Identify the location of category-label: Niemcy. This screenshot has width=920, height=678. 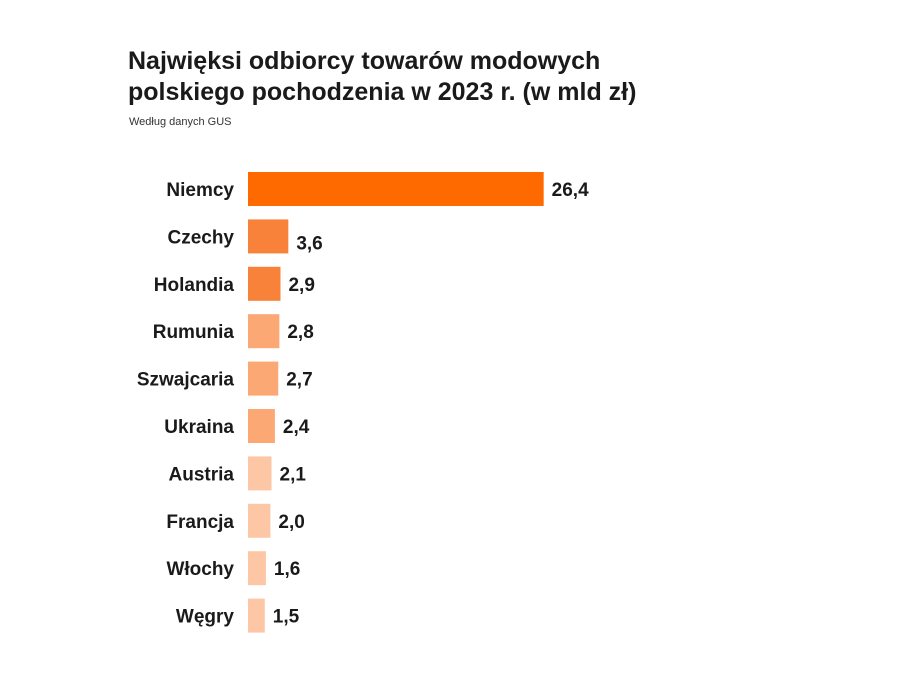
(200, 190).